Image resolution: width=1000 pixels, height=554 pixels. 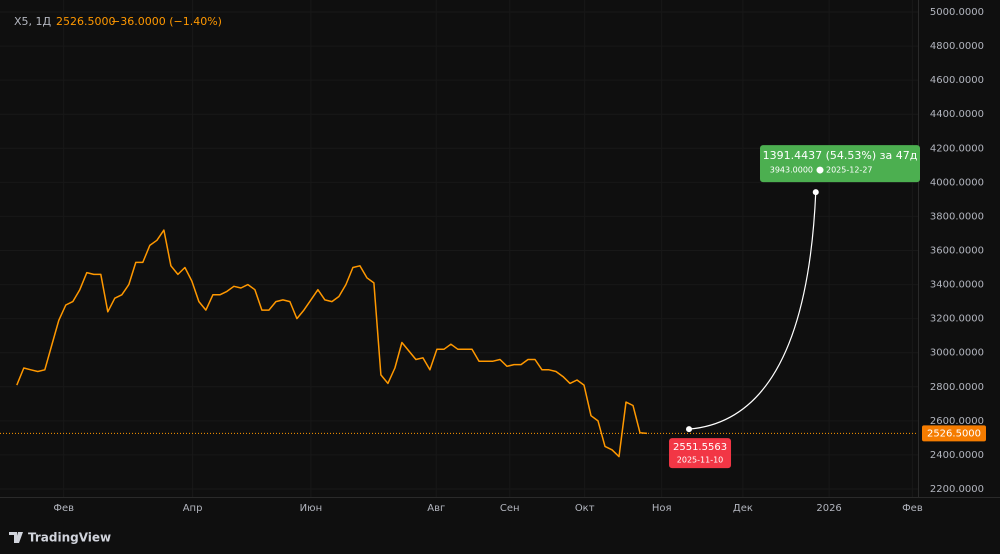 I want to click on y-tick-label: 4000.0000, so click(x=957, y=182).